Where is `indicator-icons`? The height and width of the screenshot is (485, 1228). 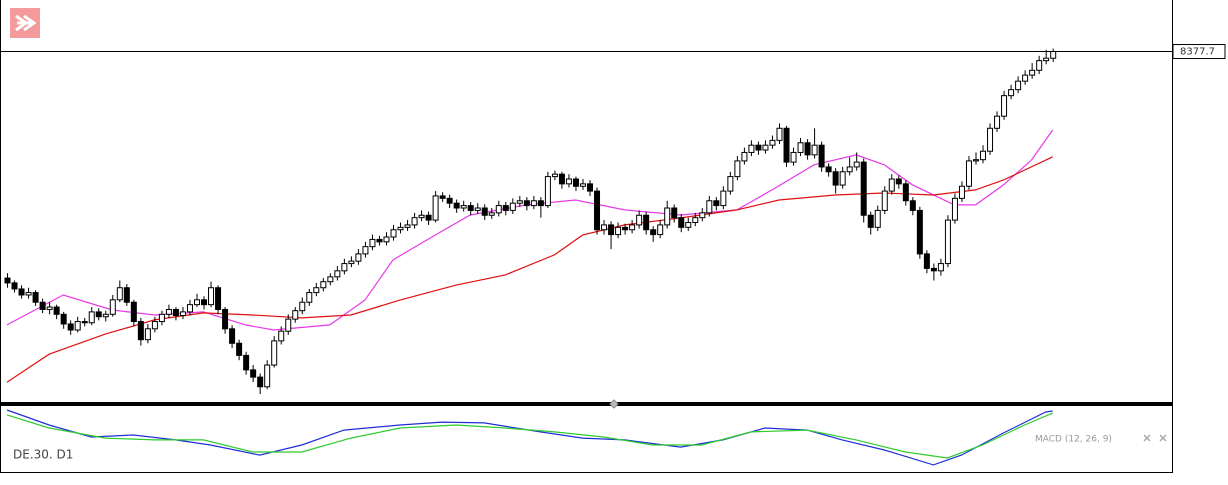 indicator-icons is located at coordinates (1155, 438).